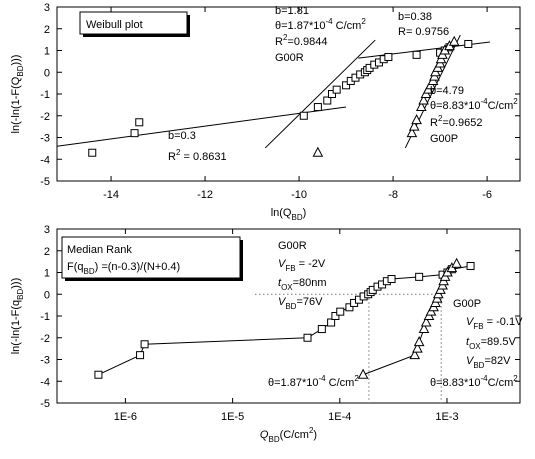 The image size is (535, 459). Describe the element at coordinates (301, 40) in the screenshot. I see `annotation: R2=0.9844` at that location.